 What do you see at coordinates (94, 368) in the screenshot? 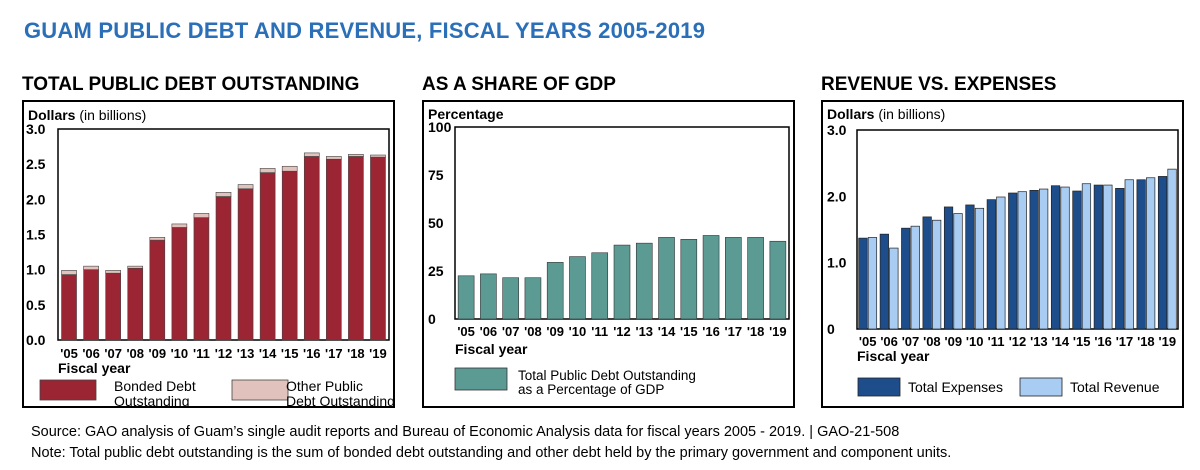
I see `x-axis-label: Fiscal year` at bounding box center [94, 368].